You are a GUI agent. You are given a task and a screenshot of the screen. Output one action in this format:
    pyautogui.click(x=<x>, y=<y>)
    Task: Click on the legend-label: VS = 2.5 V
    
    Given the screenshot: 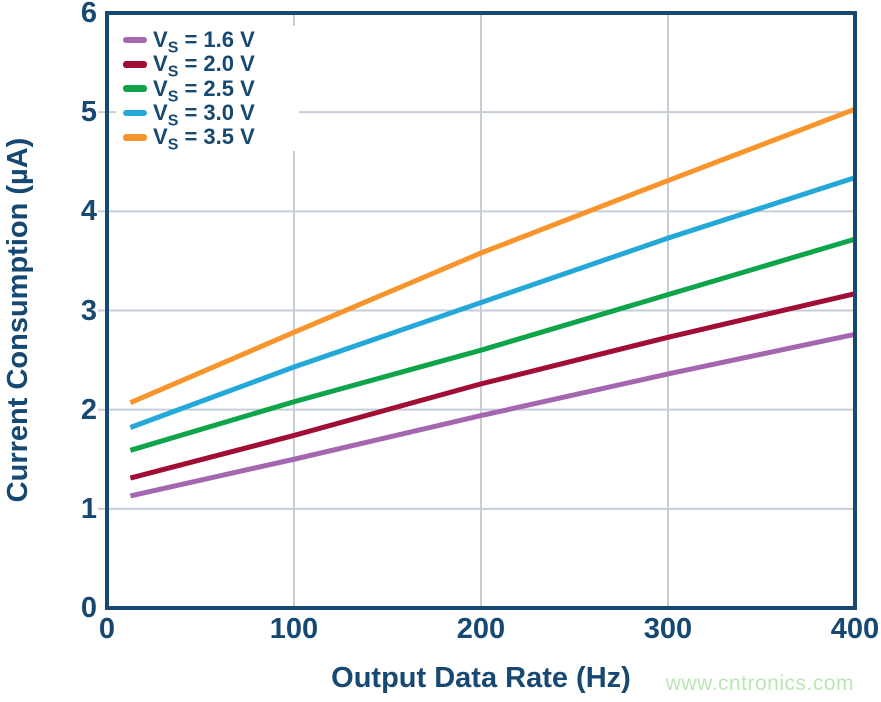 What is the action you would take?
    pyautogui.click(x=204, y=90)
    